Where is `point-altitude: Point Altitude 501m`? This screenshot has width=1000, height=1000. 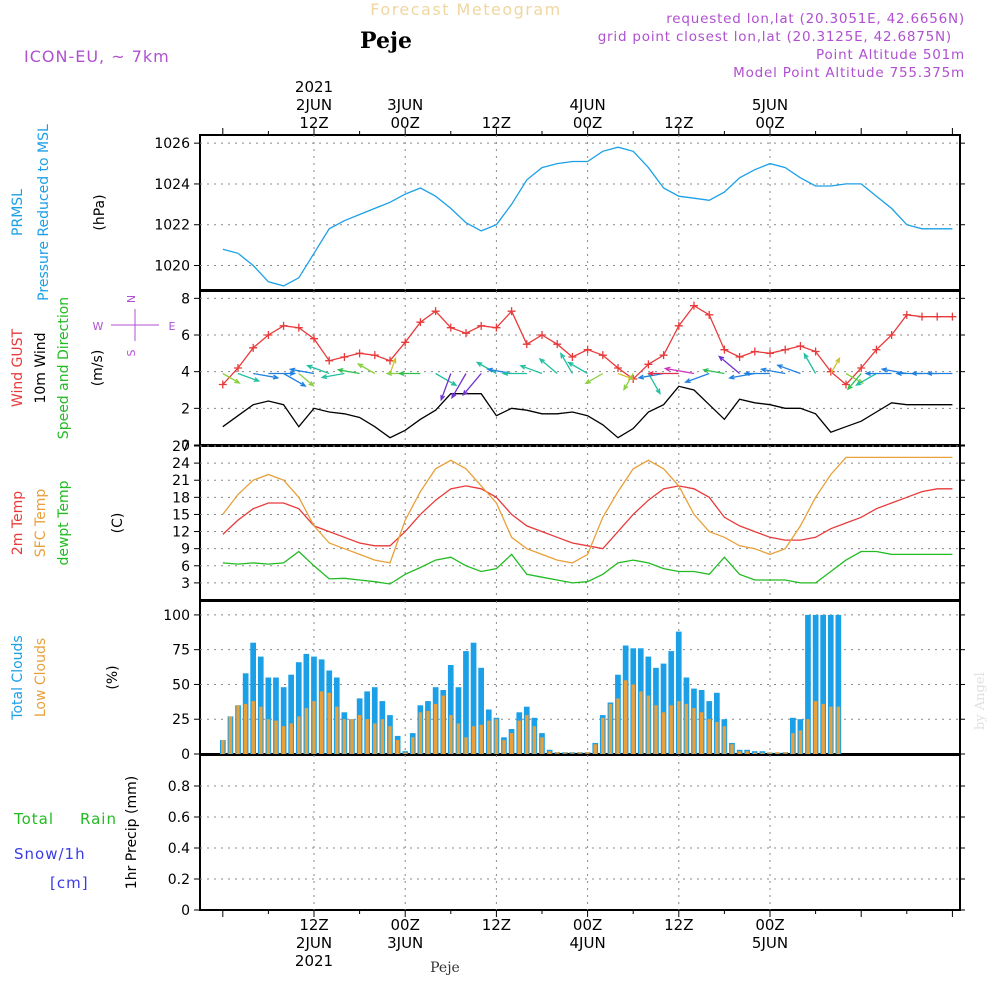 point-altitude: Point Altitude 501m is located at coordinates (890, 55).